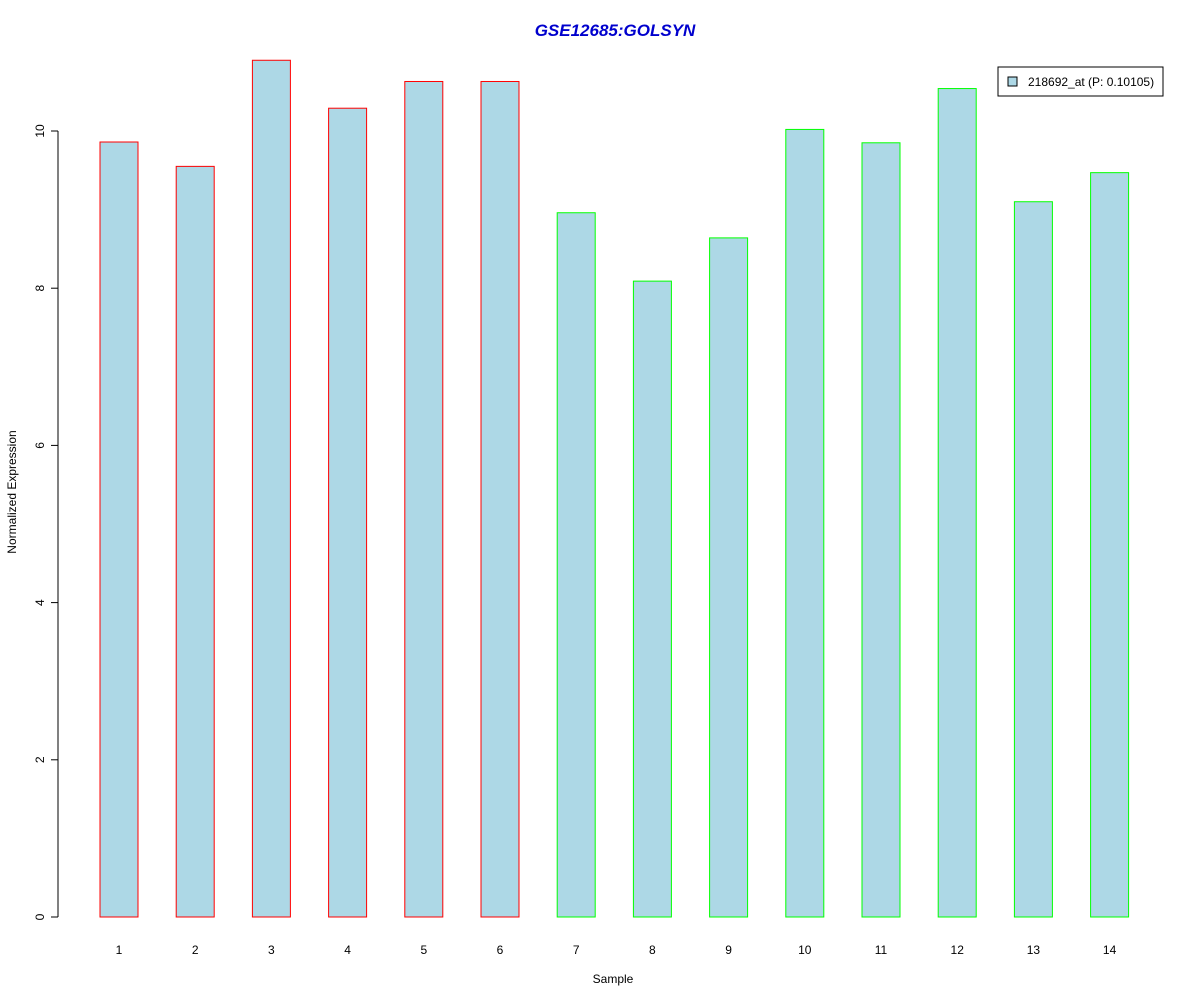 The height and width of the screenshot is (1000, 1200). I want to click on y-tick-label: 10, so click(40, 131).